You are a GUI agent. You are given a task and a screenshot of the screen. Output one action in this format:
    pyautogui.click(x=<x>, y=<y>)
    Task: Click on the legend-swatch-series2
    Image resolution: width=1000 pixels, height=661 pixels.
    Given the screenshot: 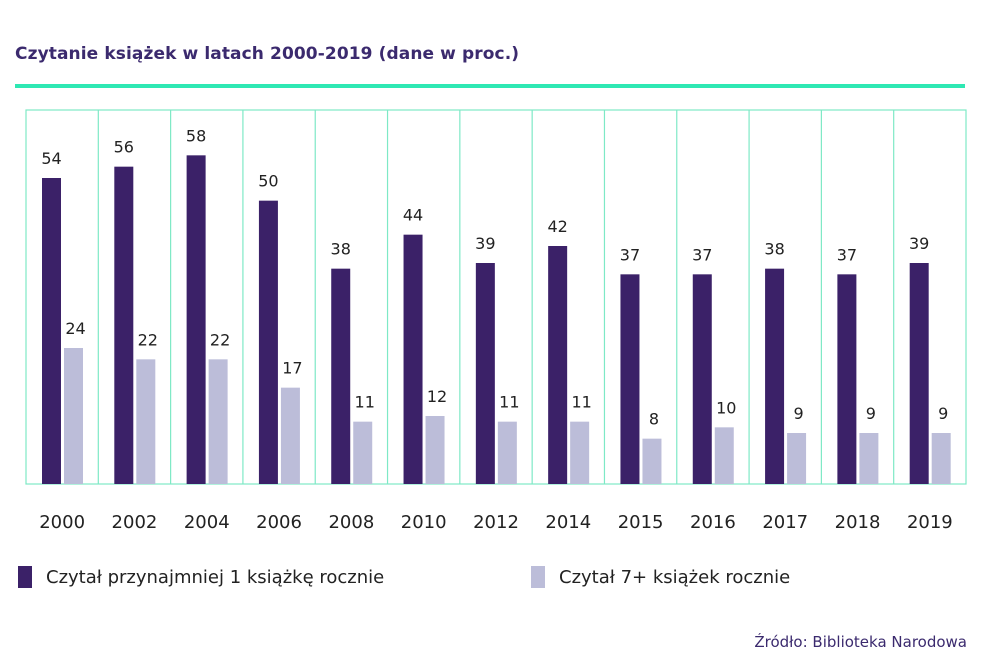 What is the action you would take?
    pyautogui.click(x=538, y=577)
    